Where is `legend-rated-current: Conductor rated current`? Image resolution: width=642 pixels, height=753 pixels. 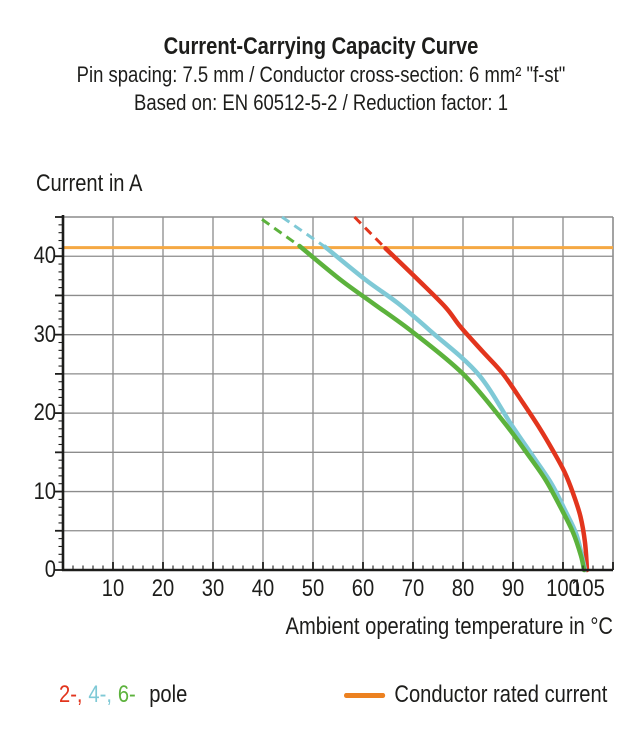 legend-rated-current: Conductor rated current is located at coordinates (475, 695).